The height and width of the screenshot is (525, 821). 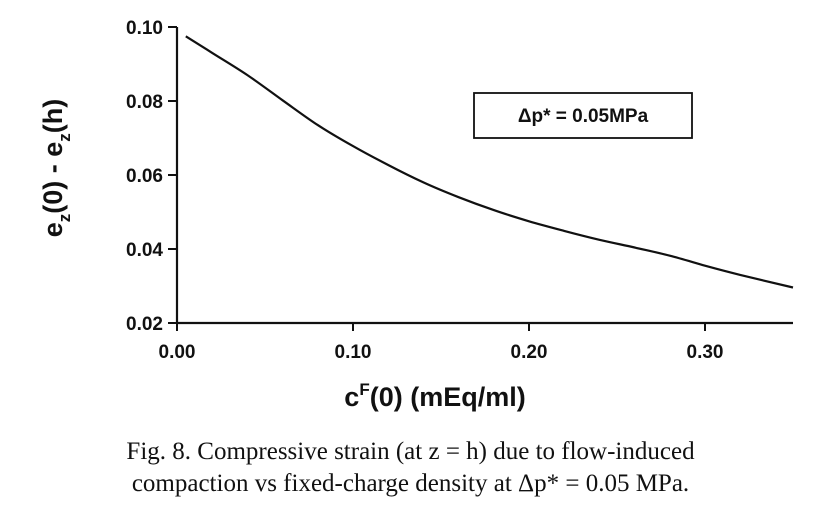 What do you see at coordinates (351, 397) in the screenshot?
I see `x-axis-title-main: c` at bounding box center [351, 397].